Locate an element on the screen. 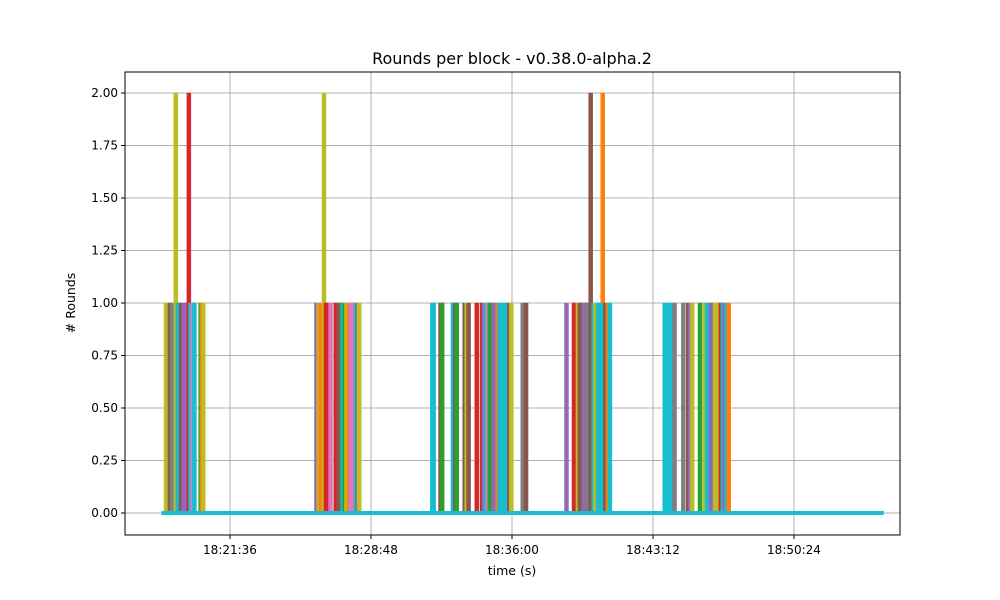  y-tick-label: 1.00 is located at coordinates (104, 303).